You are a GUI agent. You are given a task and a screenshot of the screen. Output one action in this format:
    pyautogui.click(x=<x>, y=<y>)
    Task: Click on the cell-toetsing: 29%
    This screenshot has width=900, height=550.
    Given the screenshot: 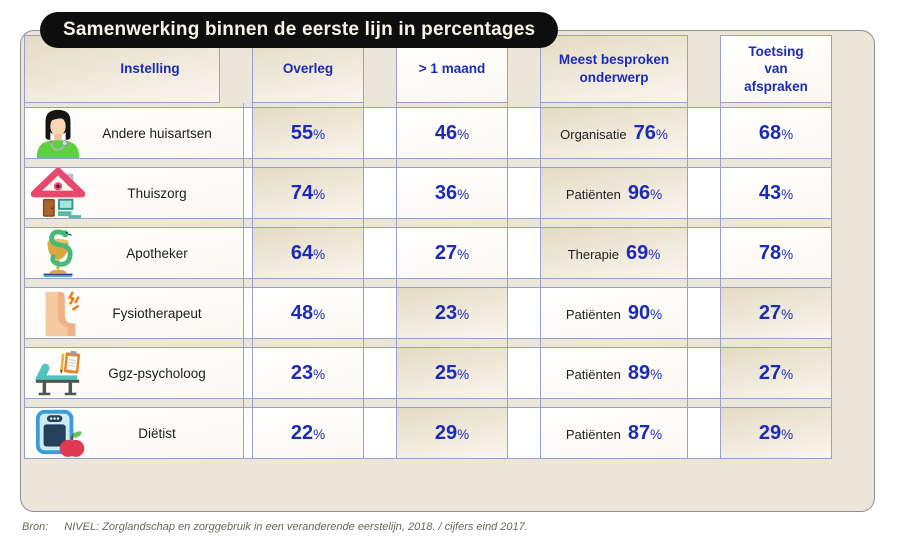 What is the action you would take?
    pyautogui.click(x=776, y=433)
    